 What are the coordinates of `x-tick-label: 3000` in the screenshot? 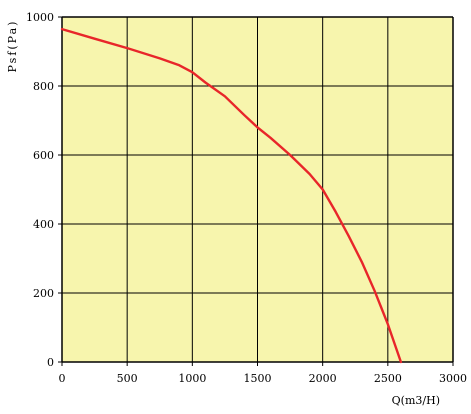 It's located at (453, 378).